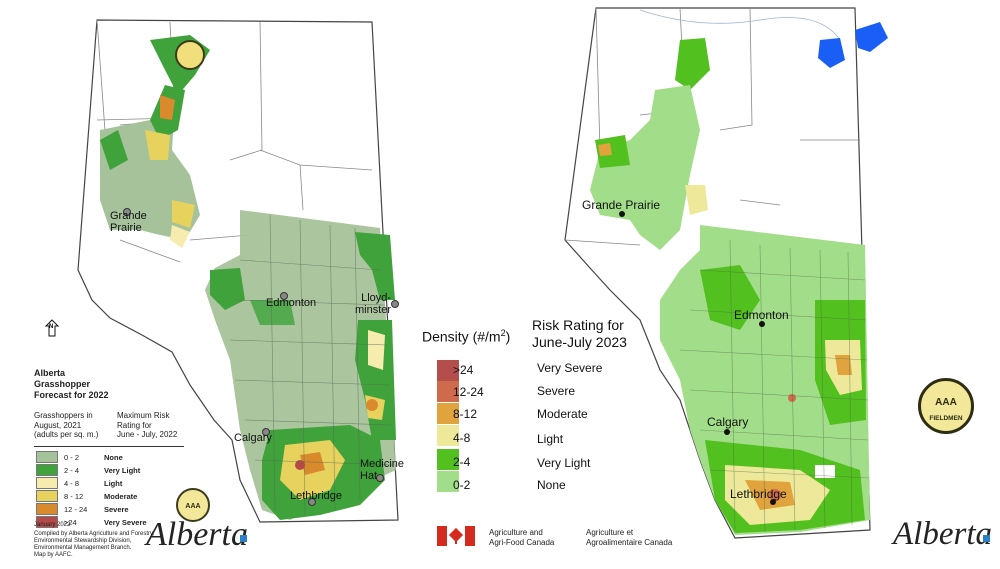  What do you see at coordinates (52, 328) in the screenshot?
I see `north-arrow-icon` at bounding box center [52, 328].